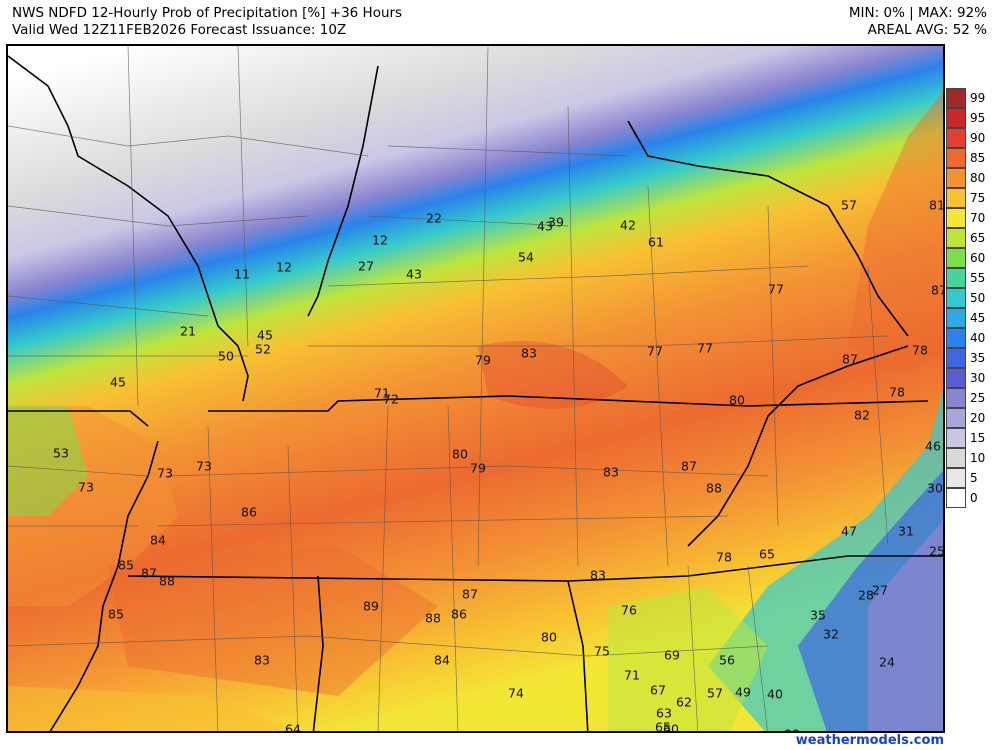 Image resolution: width=1000 pixels, height=750 pixels. I want to click on map-value-label: 53, so click(61, 453).